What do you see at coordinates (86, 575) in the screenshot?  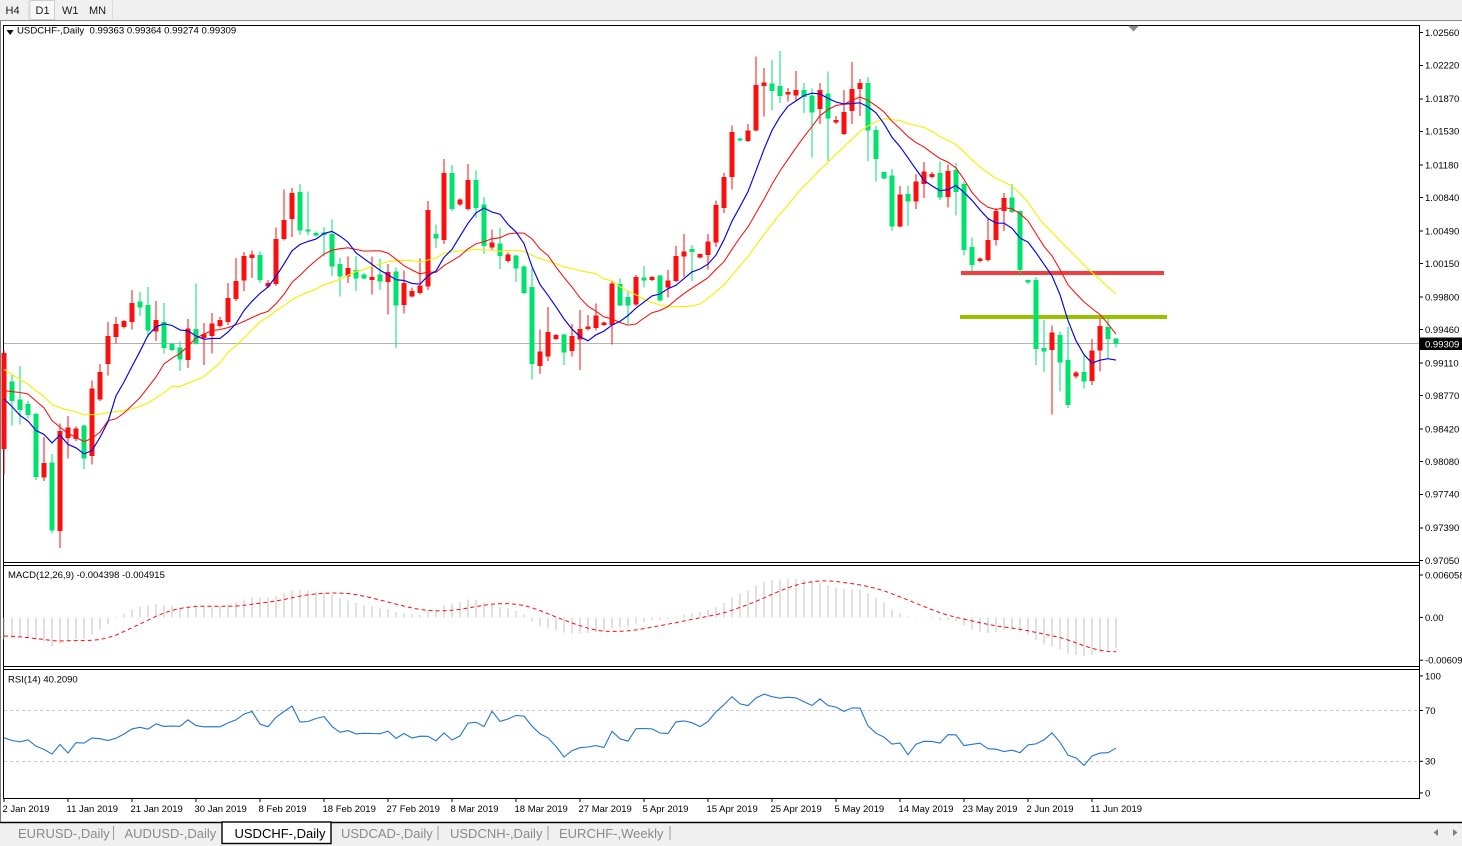 I see `svg-text:MACD(12,26,9) -0.004398 -0.004: MACD(12,26,9) -0.004398 -0.004915` at bounding box center [86, 575].